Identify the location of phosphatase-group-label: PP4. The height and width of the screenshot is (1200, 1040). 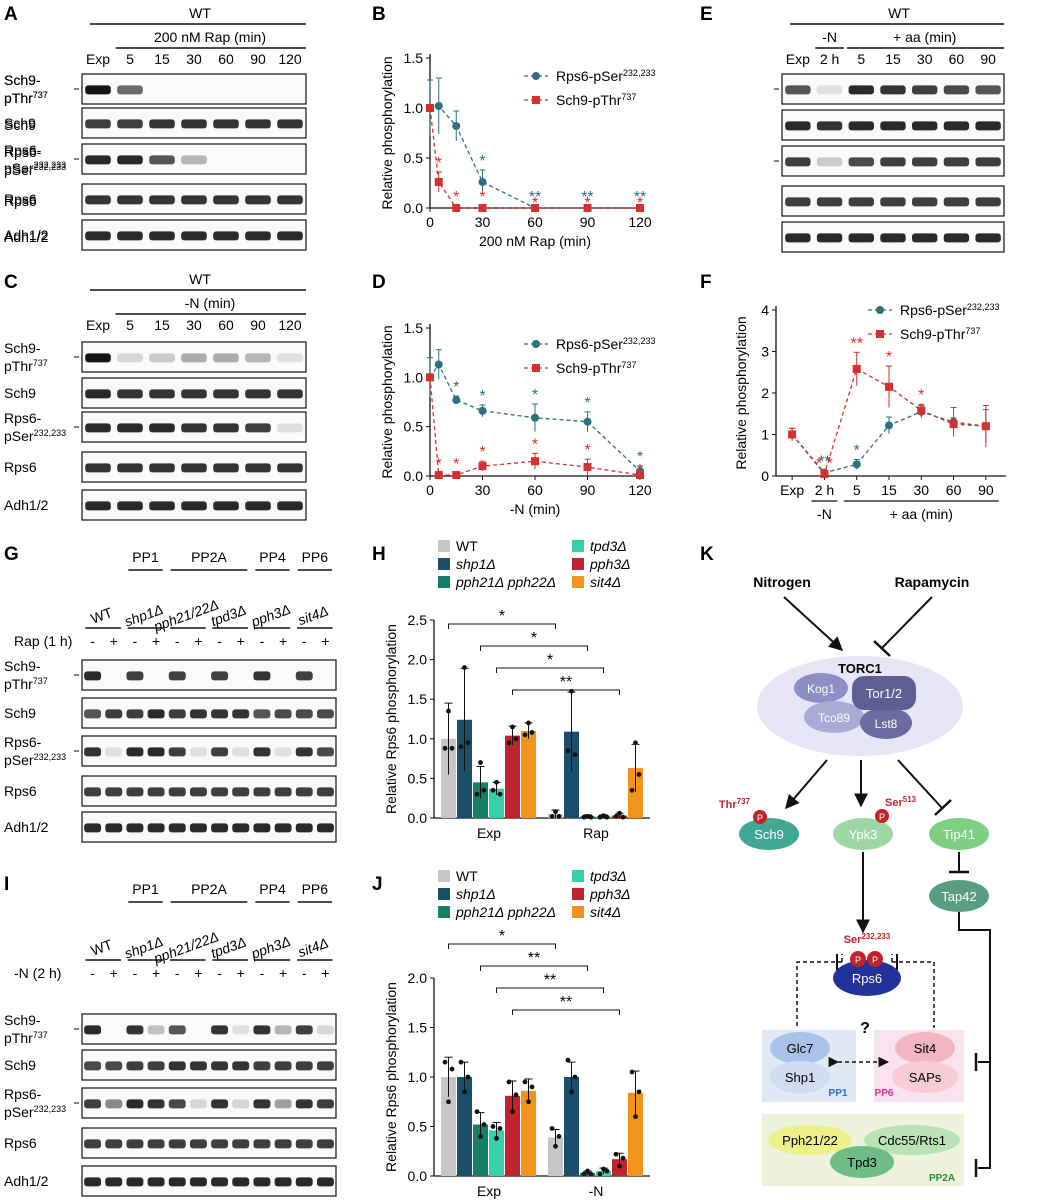
(272, 557).